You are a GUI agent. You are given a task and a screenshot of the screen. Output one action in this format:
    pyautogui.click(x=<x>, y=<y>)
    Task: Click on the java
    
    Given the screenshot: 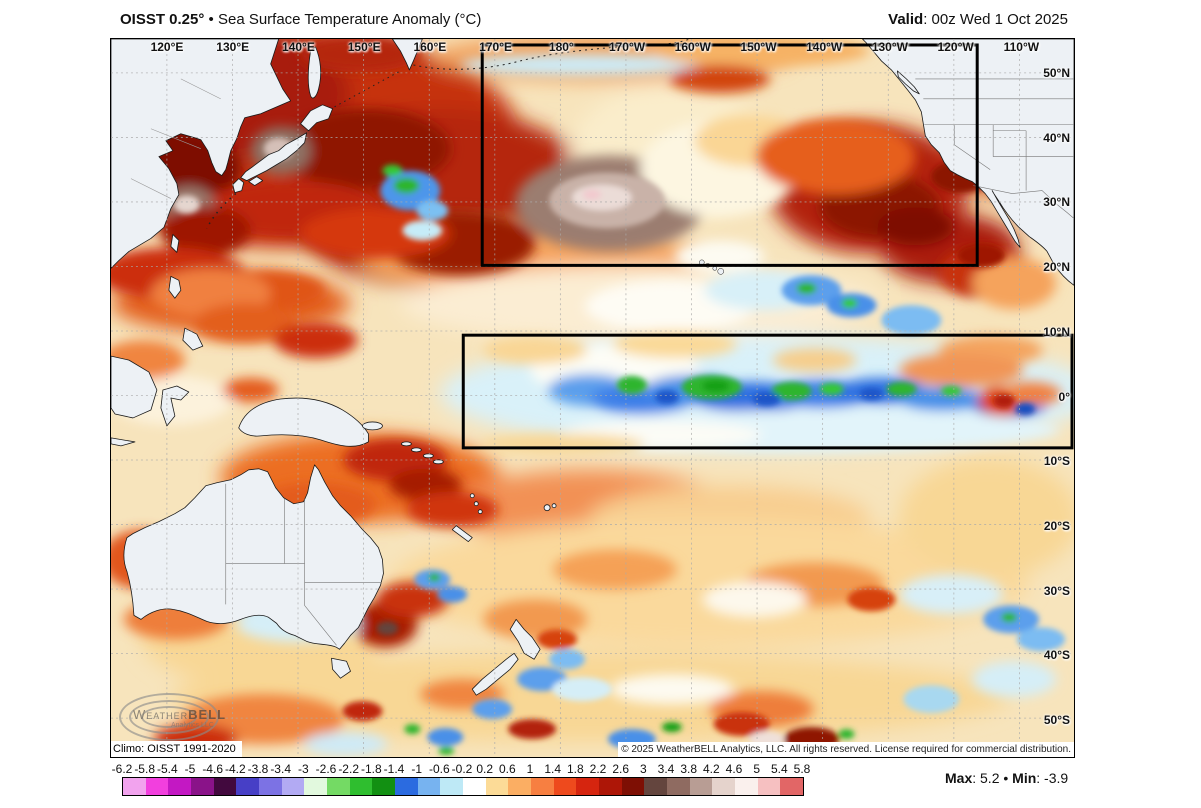 What is the action you would take?
    pyautogui.click(x=123, y=442)
    